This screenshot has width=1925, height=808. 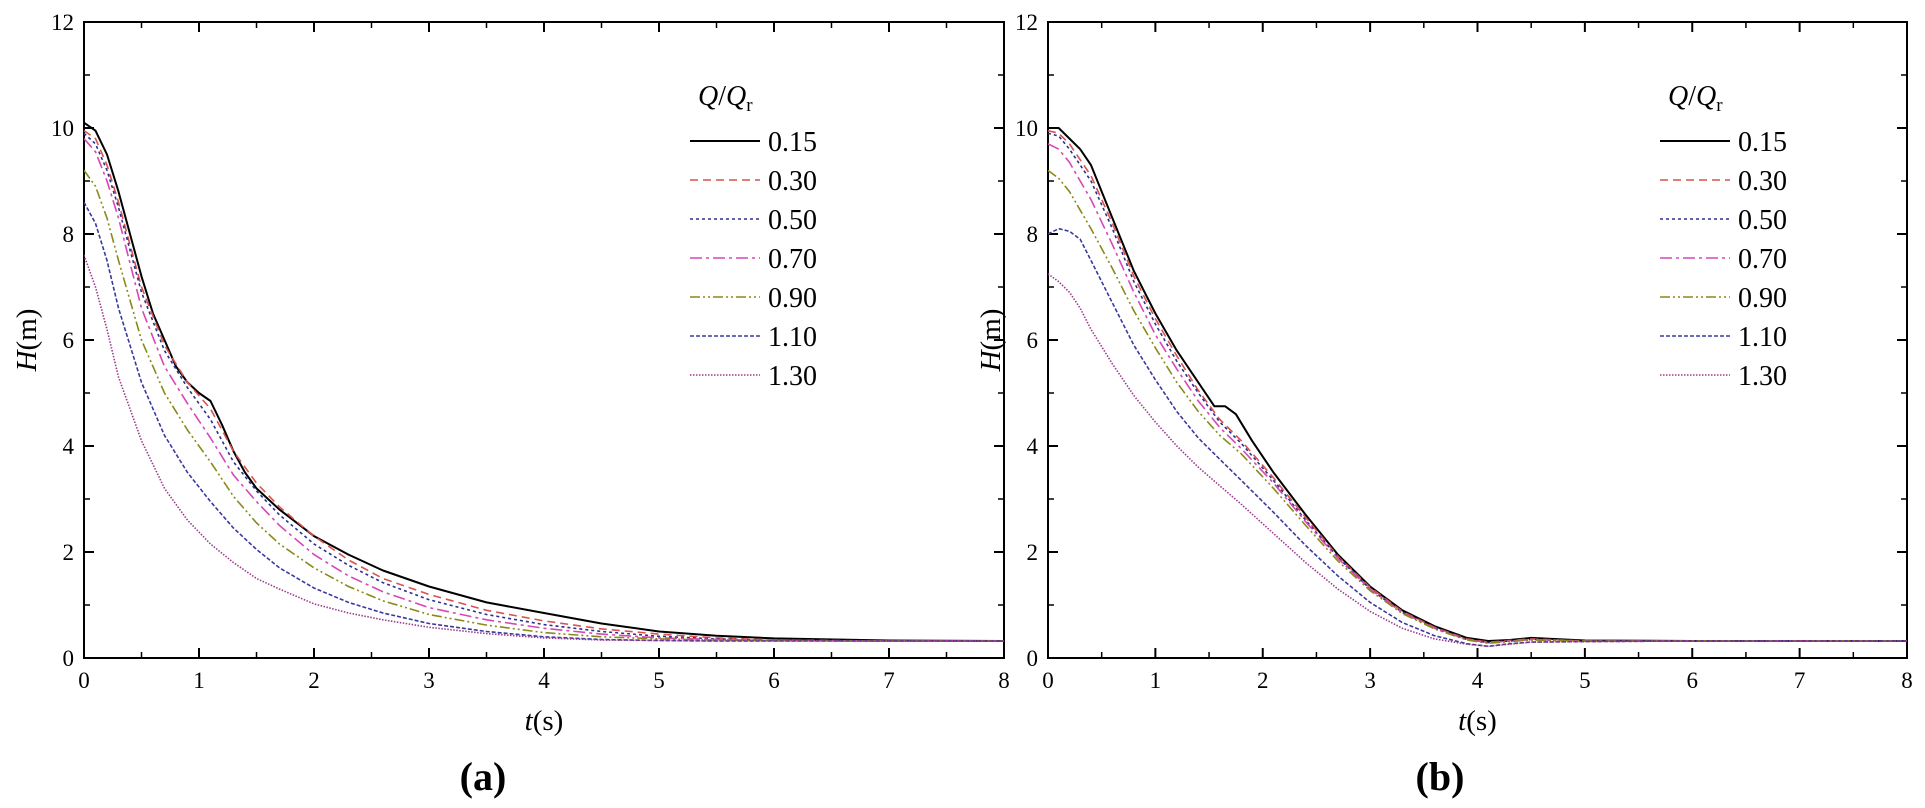 What do you see at coordinates (1440, 776) in the screenshot?
I see `panel-label: (b)` at bounding box center [1440, 776].